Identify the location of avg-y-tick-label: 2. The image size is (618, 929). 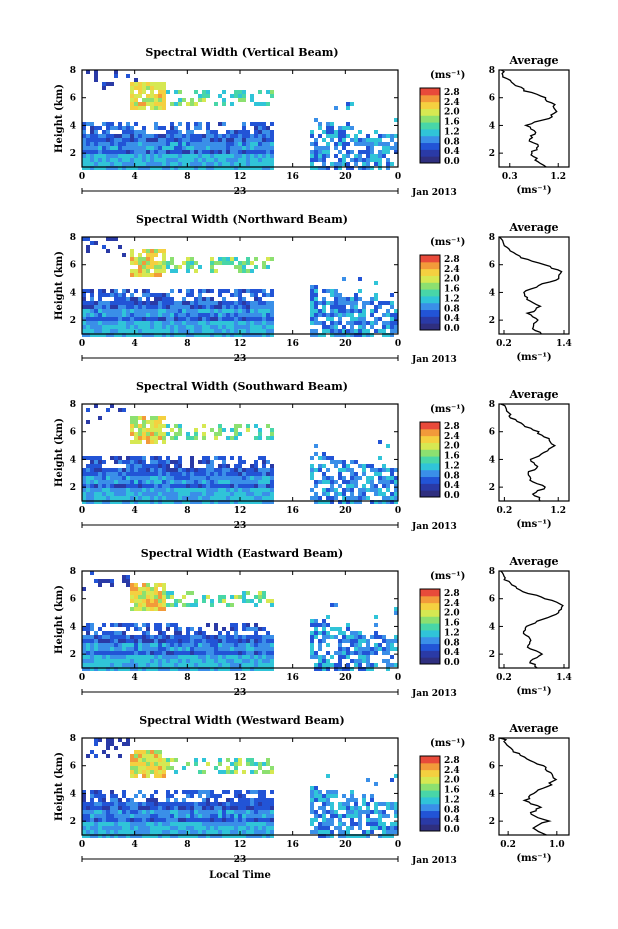
(492, 154).